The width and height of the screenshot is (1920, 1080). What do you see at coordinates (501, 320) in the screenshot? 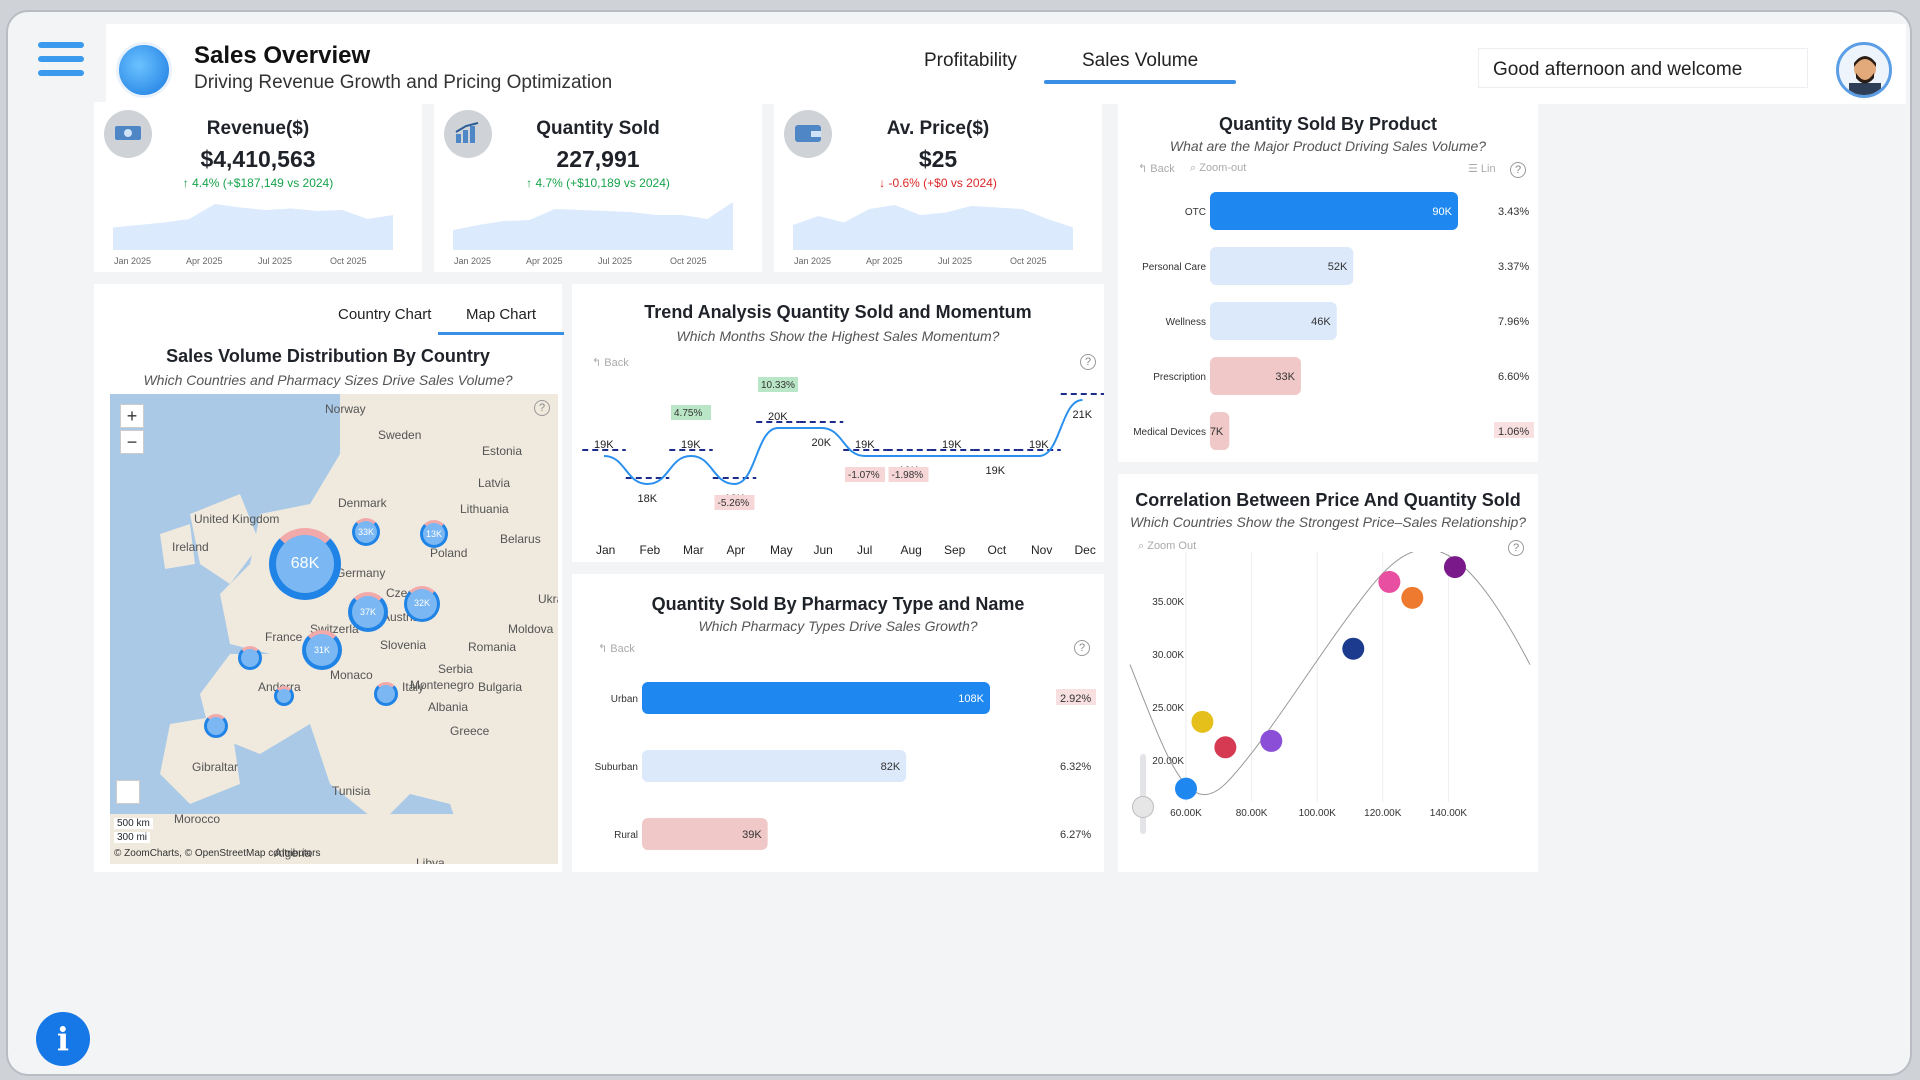
I see `tab-map-chart: Map Chart` at bounding box center [501, 320].